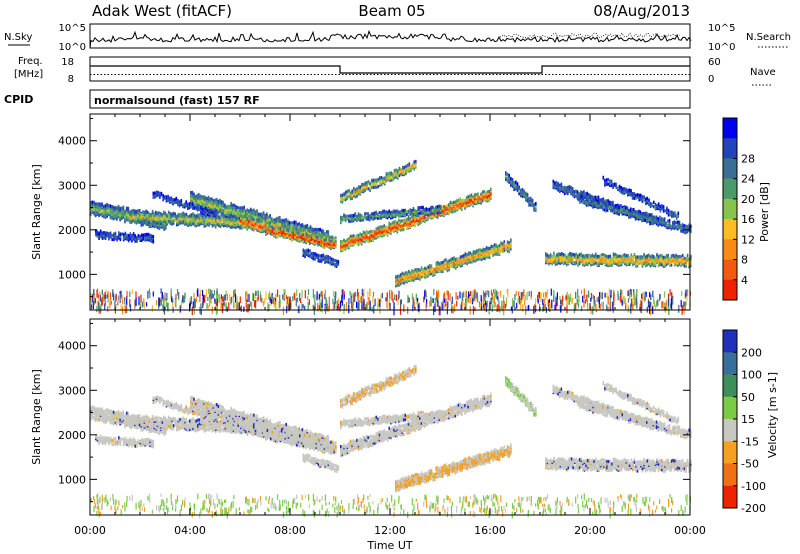 The height and width of the screenshot is (554, 800). I want to click on nsearch-tick-low: 10^0, so click(721, 47).